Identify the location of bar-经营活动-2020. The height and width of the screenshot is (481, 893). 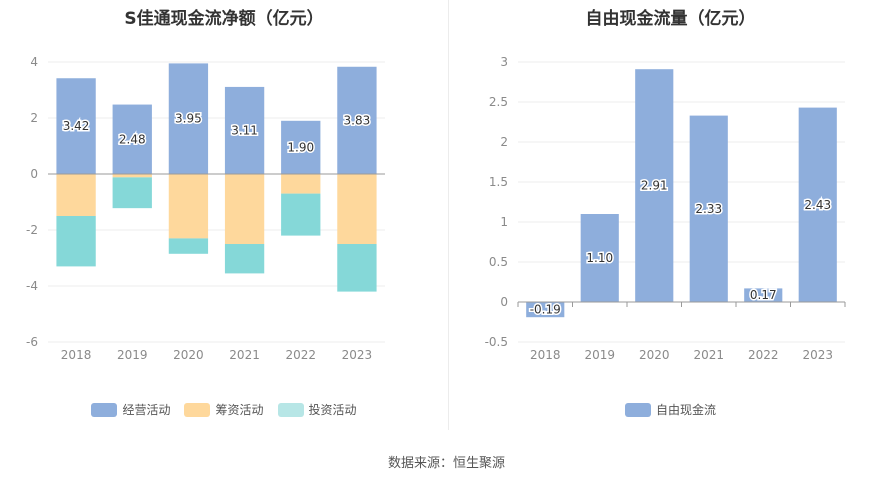
(188, 118).